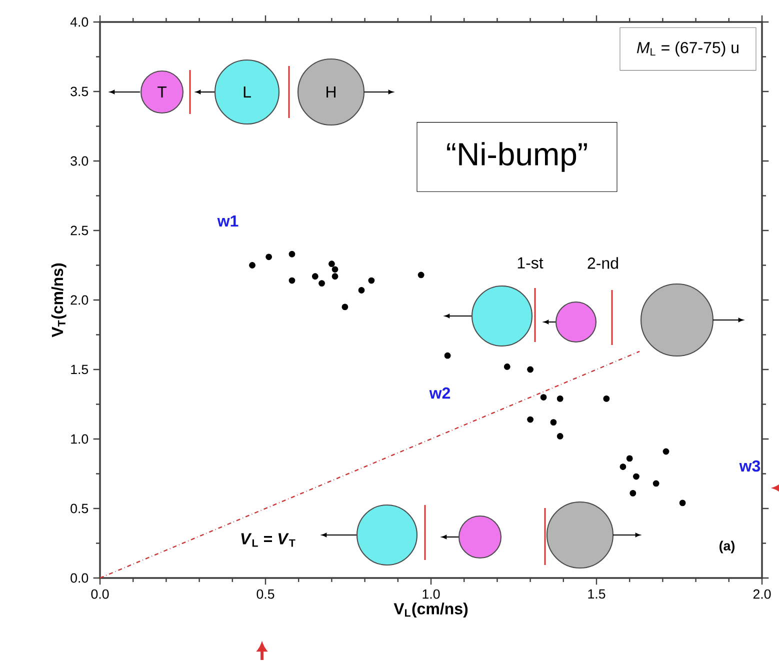 Image resolution: width=779 pixels, height=661 pixels. Describe the element at coordinates (431, 610) in the screenshot. I see `x-axis-title: V$_{L}$(cm/ns)` at that location.